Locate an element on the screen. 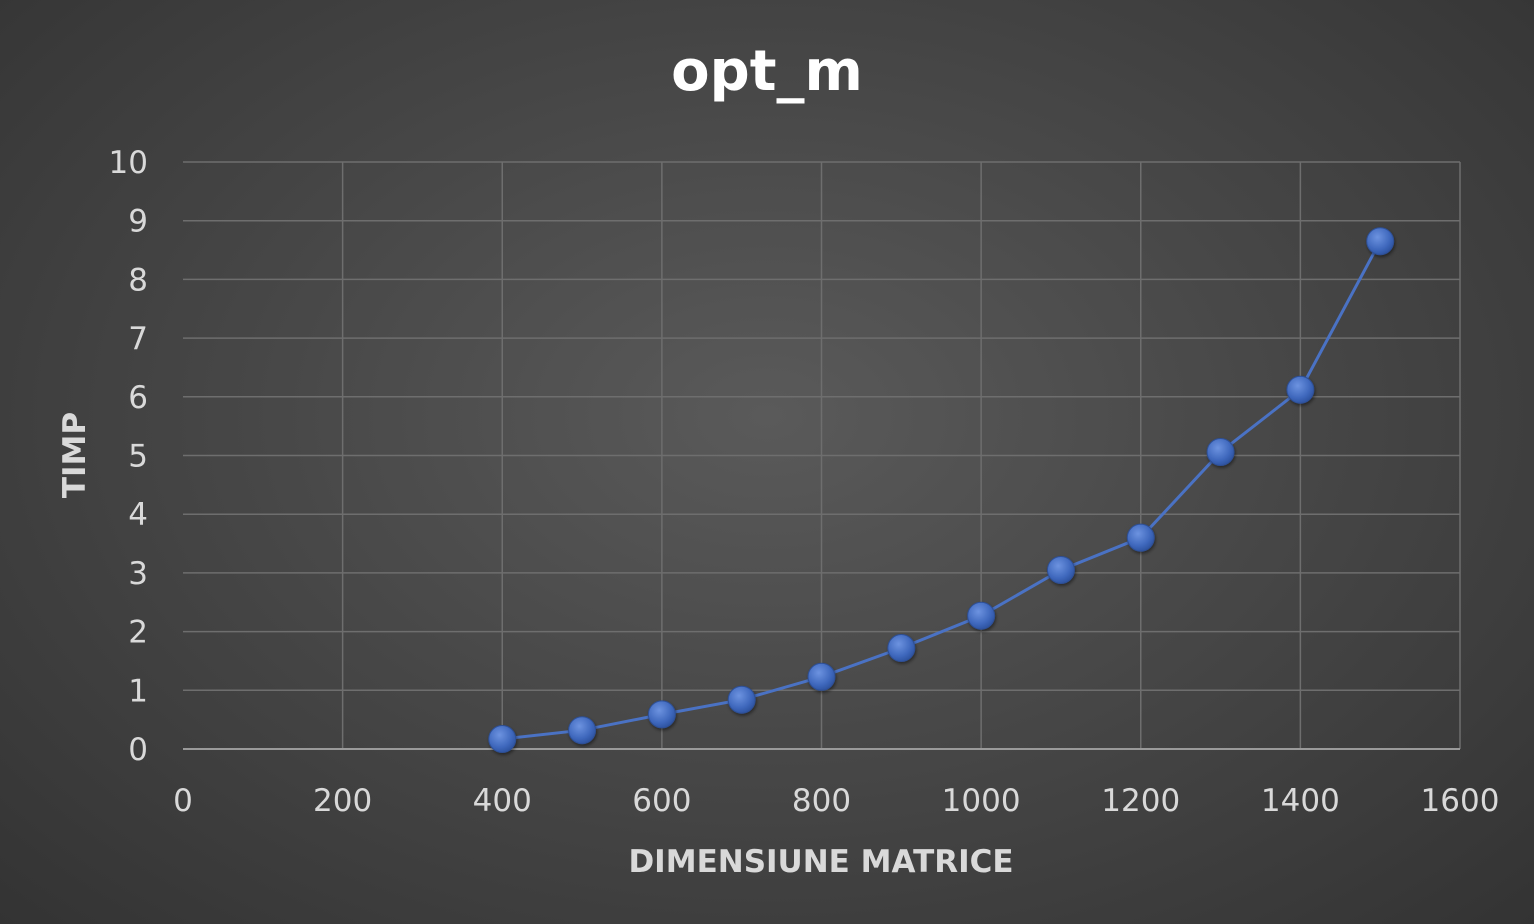  x-tick-label: 200 is located at coordinates (342, 801).